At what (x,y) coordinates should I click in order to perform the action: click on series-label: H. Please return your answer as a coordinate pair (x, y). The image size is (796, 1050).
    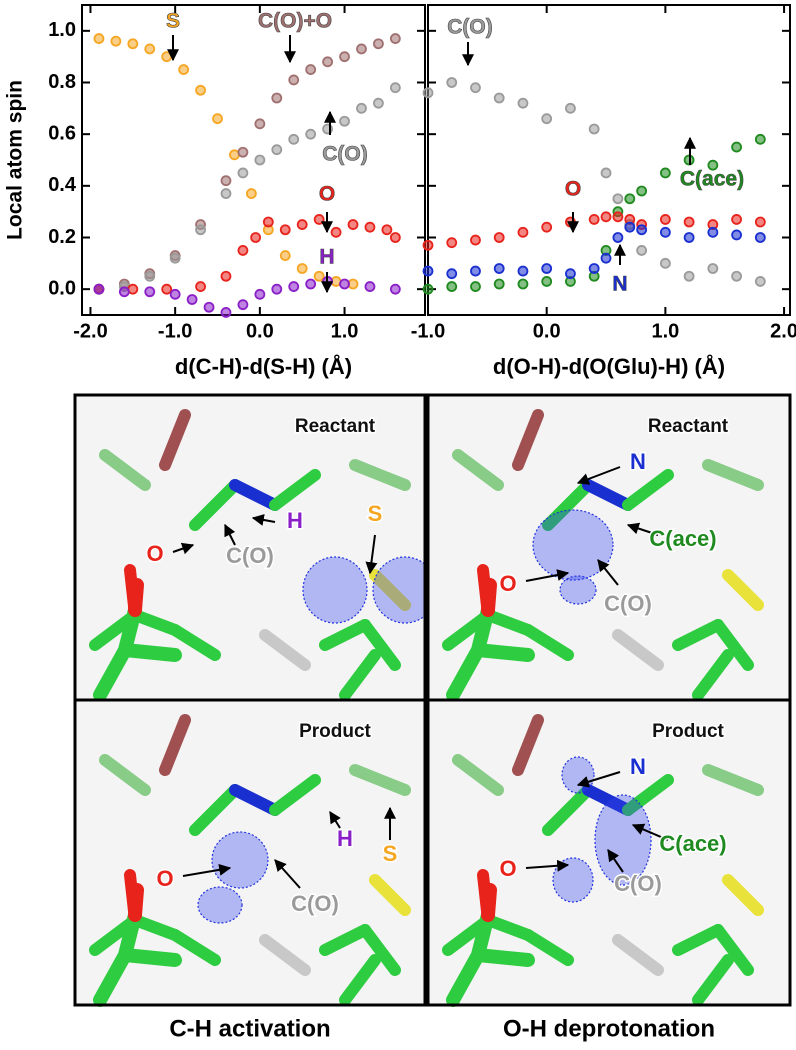
    Looking at the image, I should click on (326, 257).